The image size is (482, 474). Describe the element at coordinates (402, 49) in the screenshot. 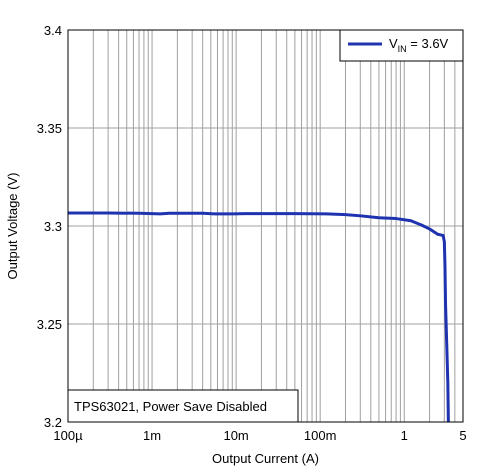

I see `legend-label-subscript: IN` at that location.